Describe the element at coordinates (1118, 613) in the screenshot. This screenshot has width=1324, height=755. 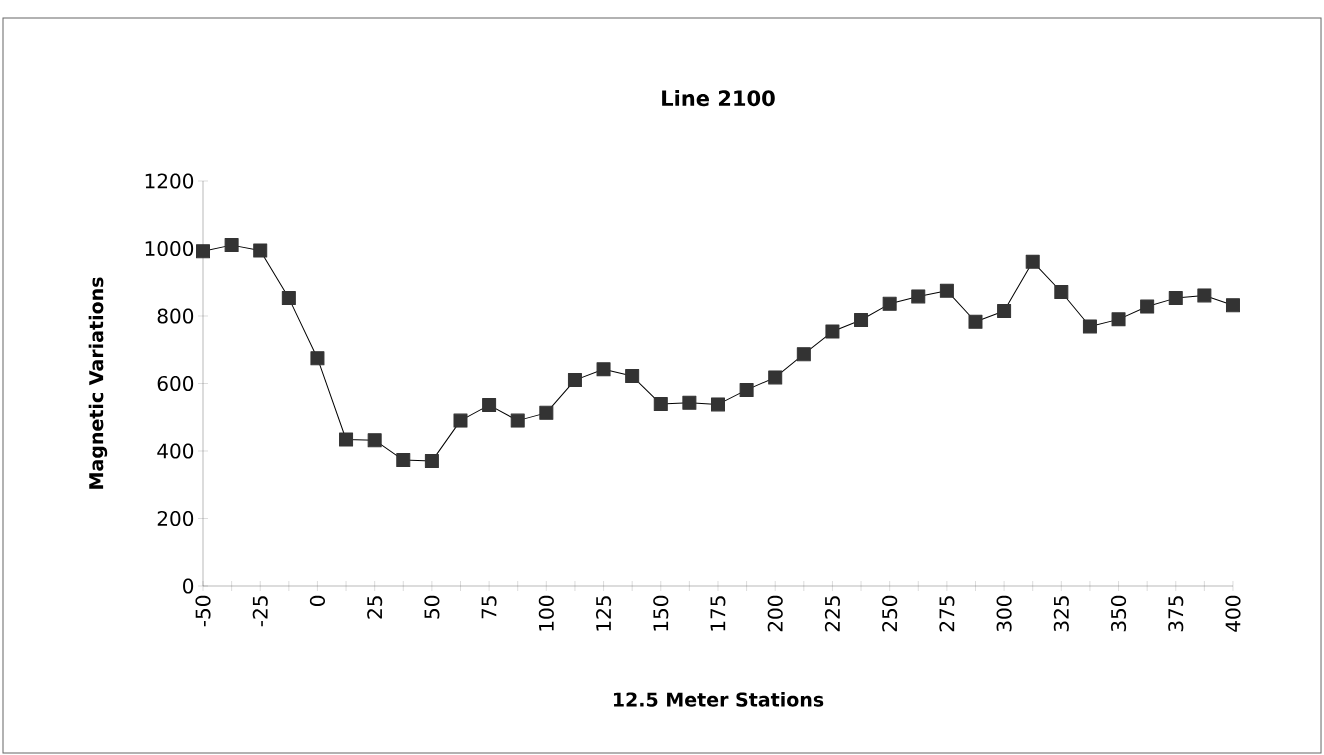
I see `x-tick-label: 350` at that location.